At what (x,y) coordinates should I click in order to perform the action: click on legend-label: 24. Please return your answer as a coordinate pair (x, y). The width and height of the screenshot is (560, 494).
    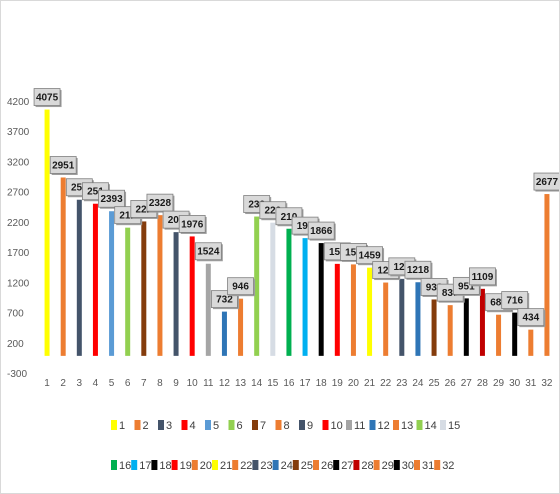
    Looking at the image, I should click on (287, 466).